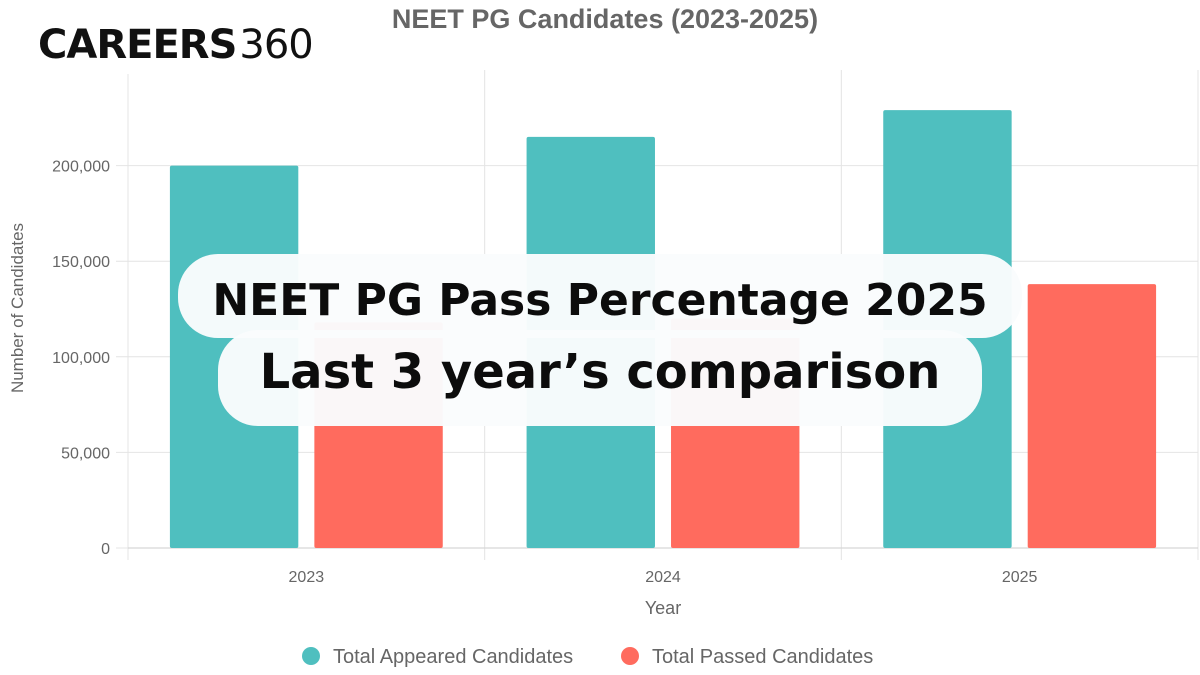 Image resolution: width=1200 pixels, height=675 pixels. I want to click on headline-title: NEET PG Pass Percentage 2025, so click(600, 300).